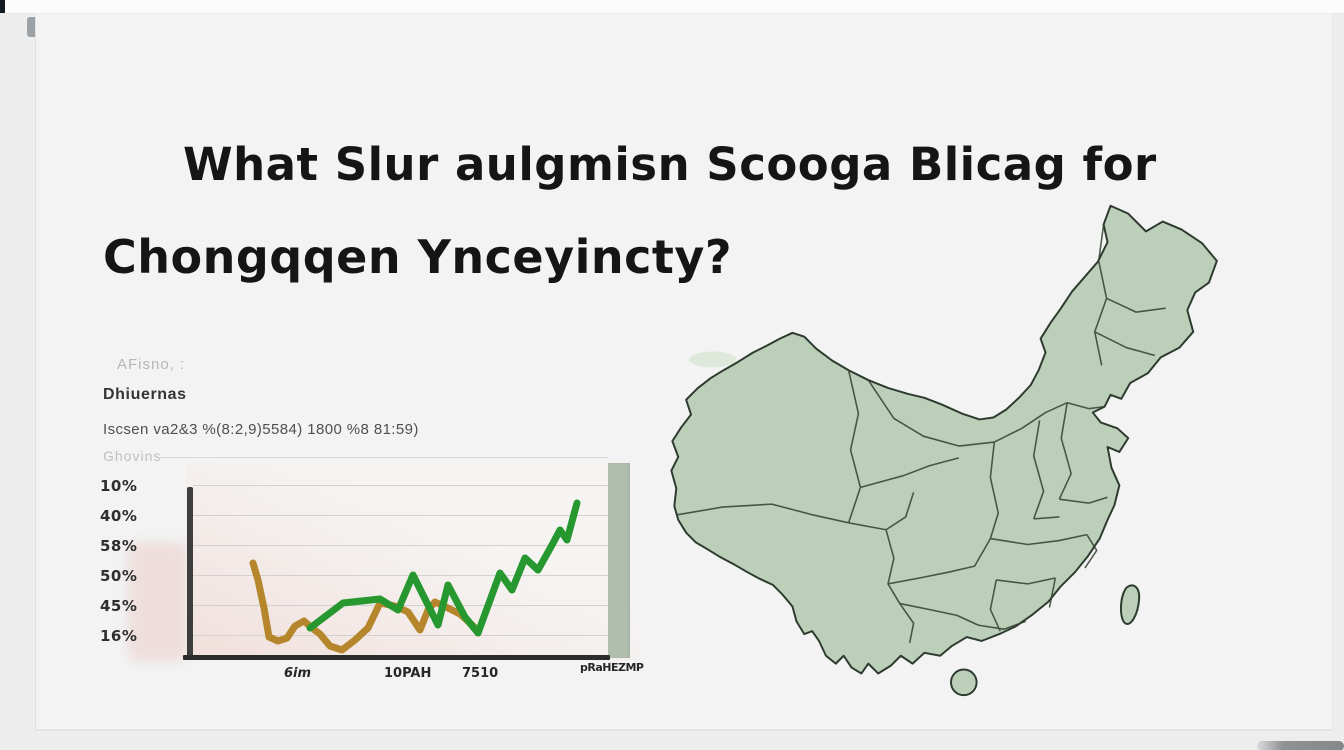 Image resolution: width=1344 pixels, height=750 pixels. What do you see at coordinates (132, 456) in the screenshot?
I see `chart-axis-label: Ghovins` at bounding box center [132, 456].